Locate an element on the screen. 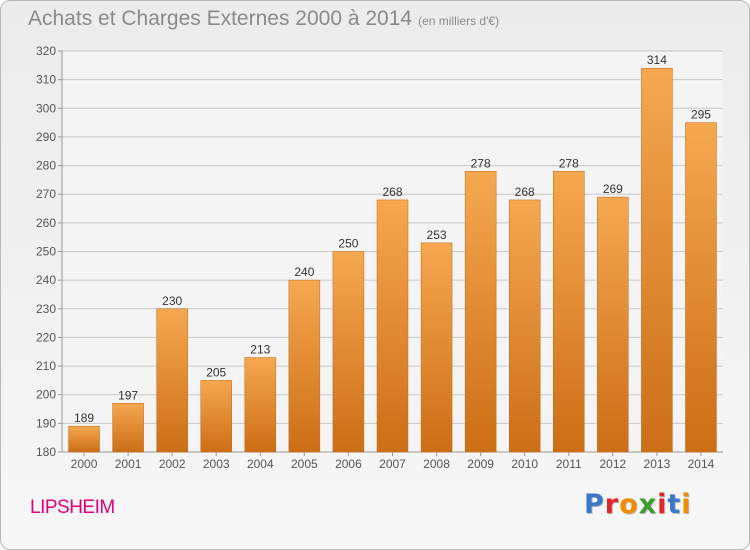 Image resolution: width=750 pixels, height=550 pixels. y-tick-label: 200 is located at coordinates (46, 395).